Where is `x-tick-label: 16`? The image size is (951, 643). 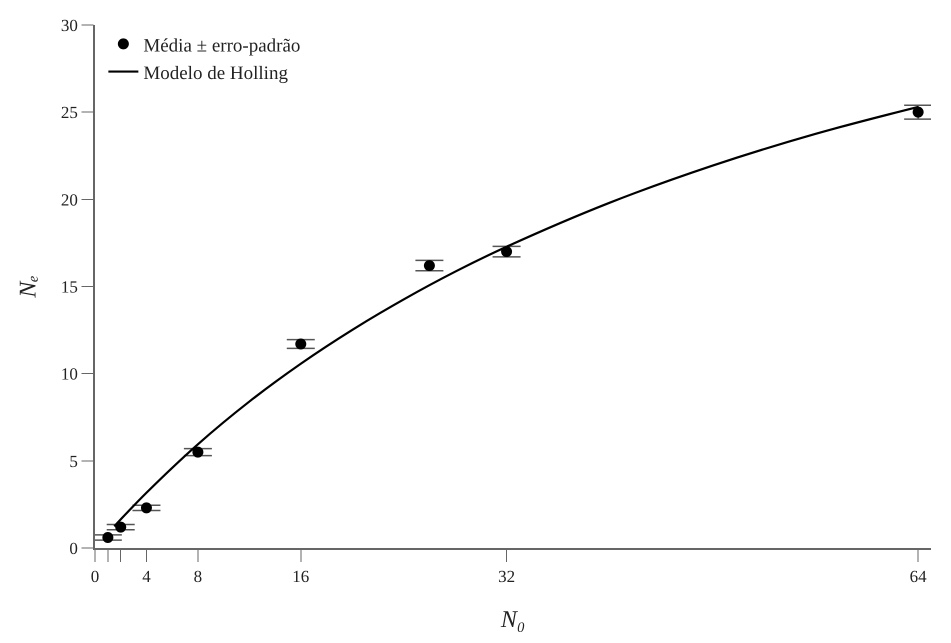 x-tick-label: 16 is located at coordinates (301, 576).